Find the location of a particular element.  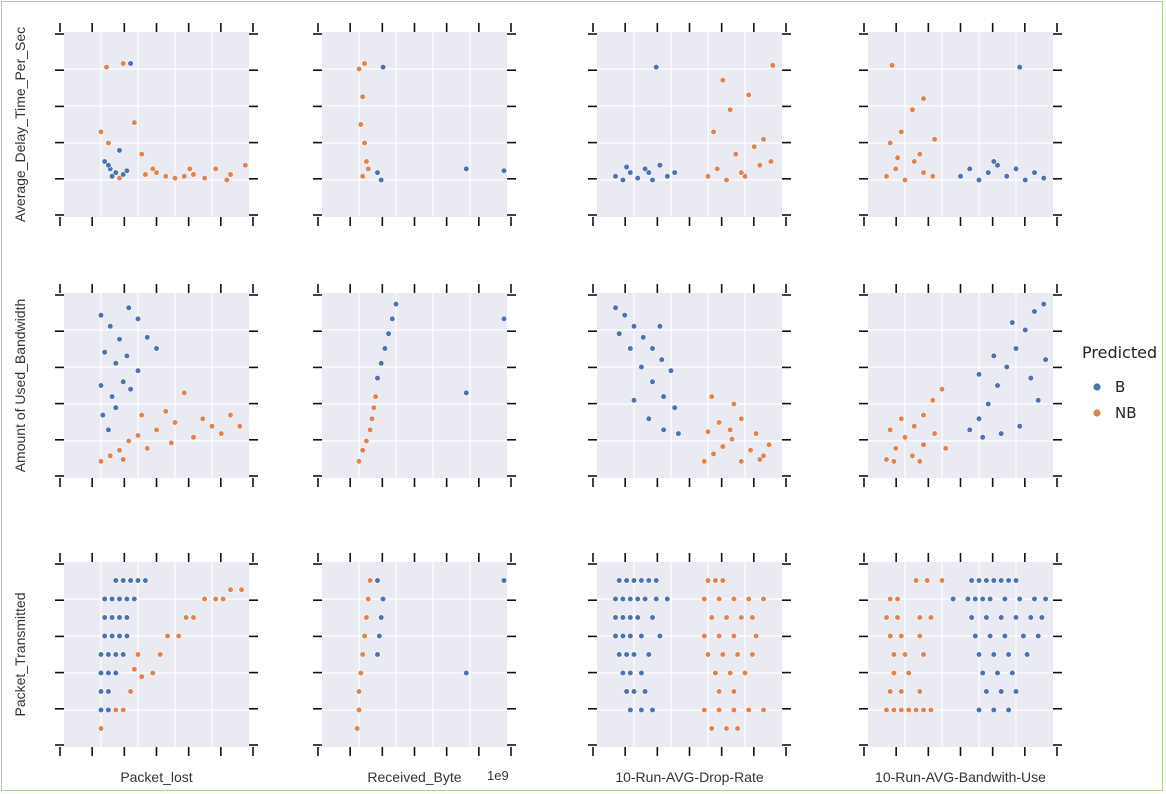

column-axis-label: Packet_lost is located at coordinates (156, 777).